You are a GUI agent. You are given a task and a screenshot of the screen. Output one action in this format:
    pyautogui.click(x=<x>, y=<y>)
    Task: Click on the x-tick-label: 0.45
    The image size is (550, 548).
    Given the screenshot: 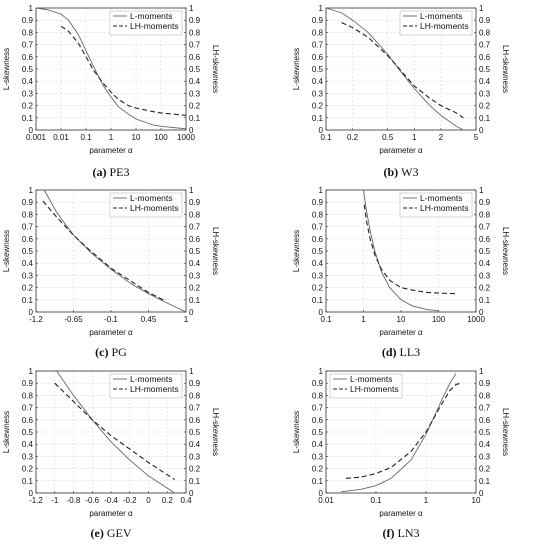 What is the action you would take?
    pyautogui.click(x=149, y=319)
    